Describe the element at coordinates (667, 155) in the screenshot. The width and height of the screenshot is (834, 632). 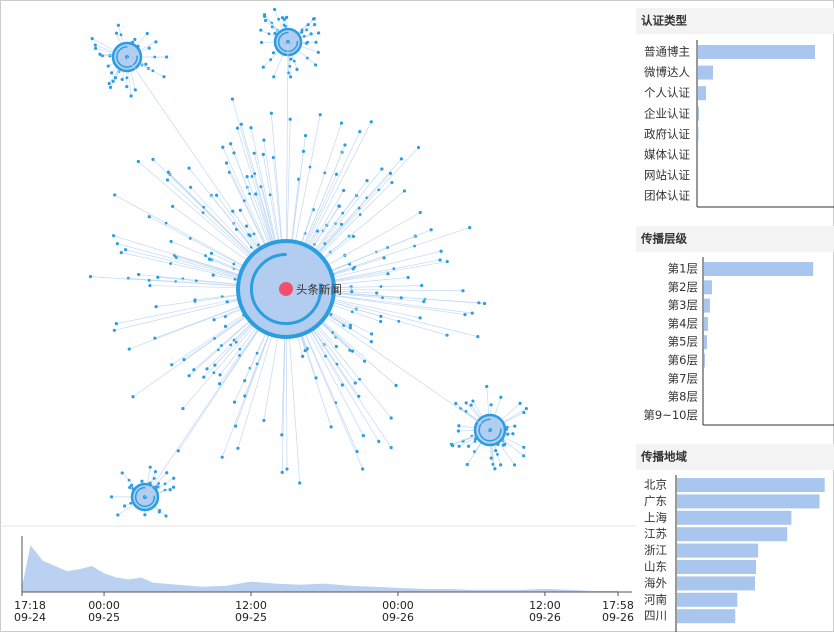
I see `category-label: 媒体认证` at that location.